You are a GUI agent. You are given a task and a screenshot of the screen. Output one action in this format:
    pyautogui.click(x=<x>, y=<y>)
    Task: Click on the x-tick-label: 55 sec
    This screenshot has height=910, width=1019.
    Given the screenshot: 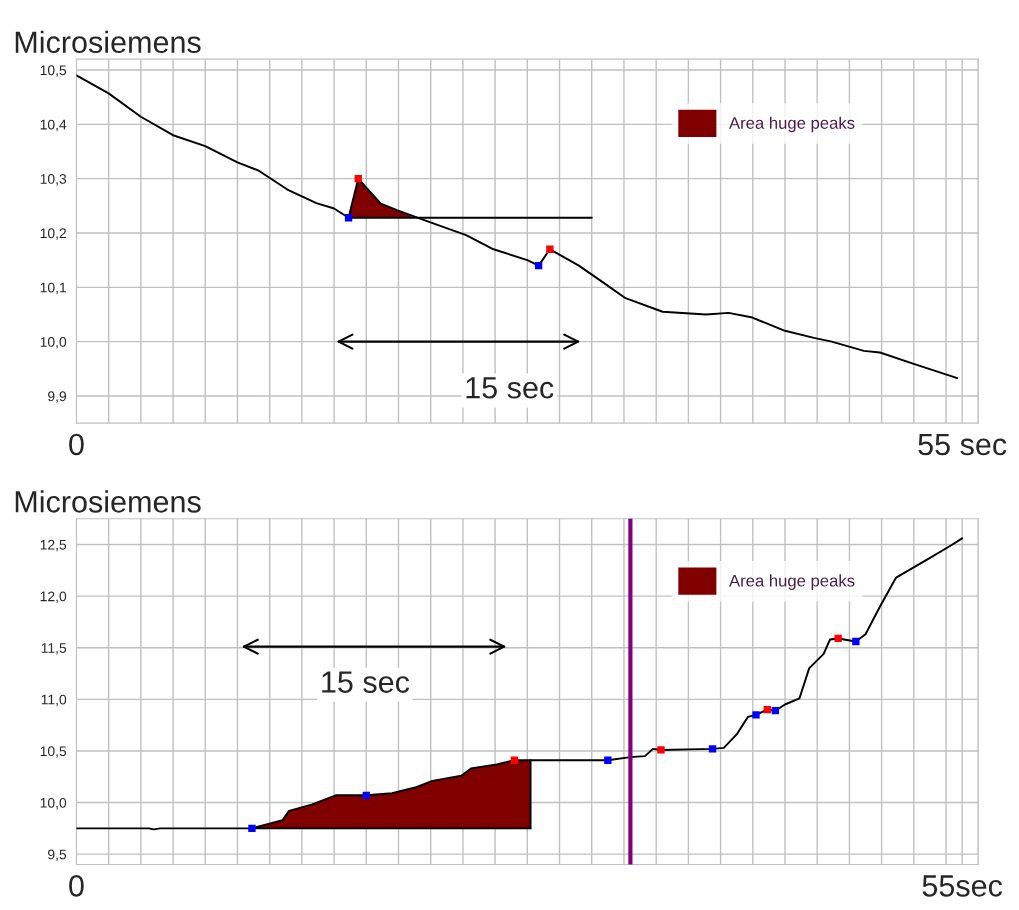 What is the action you would take?
    pyautogui.click(x=962, y=444)
    